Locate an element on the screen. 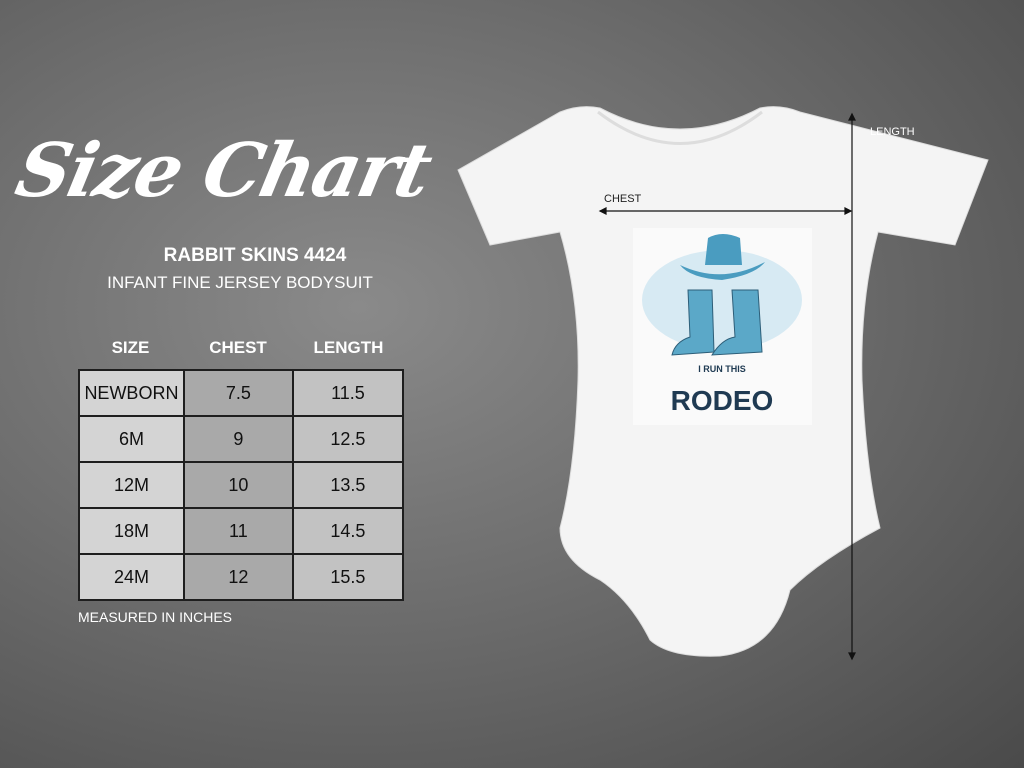  watercolor-splash is located at coordinates (722, 300).